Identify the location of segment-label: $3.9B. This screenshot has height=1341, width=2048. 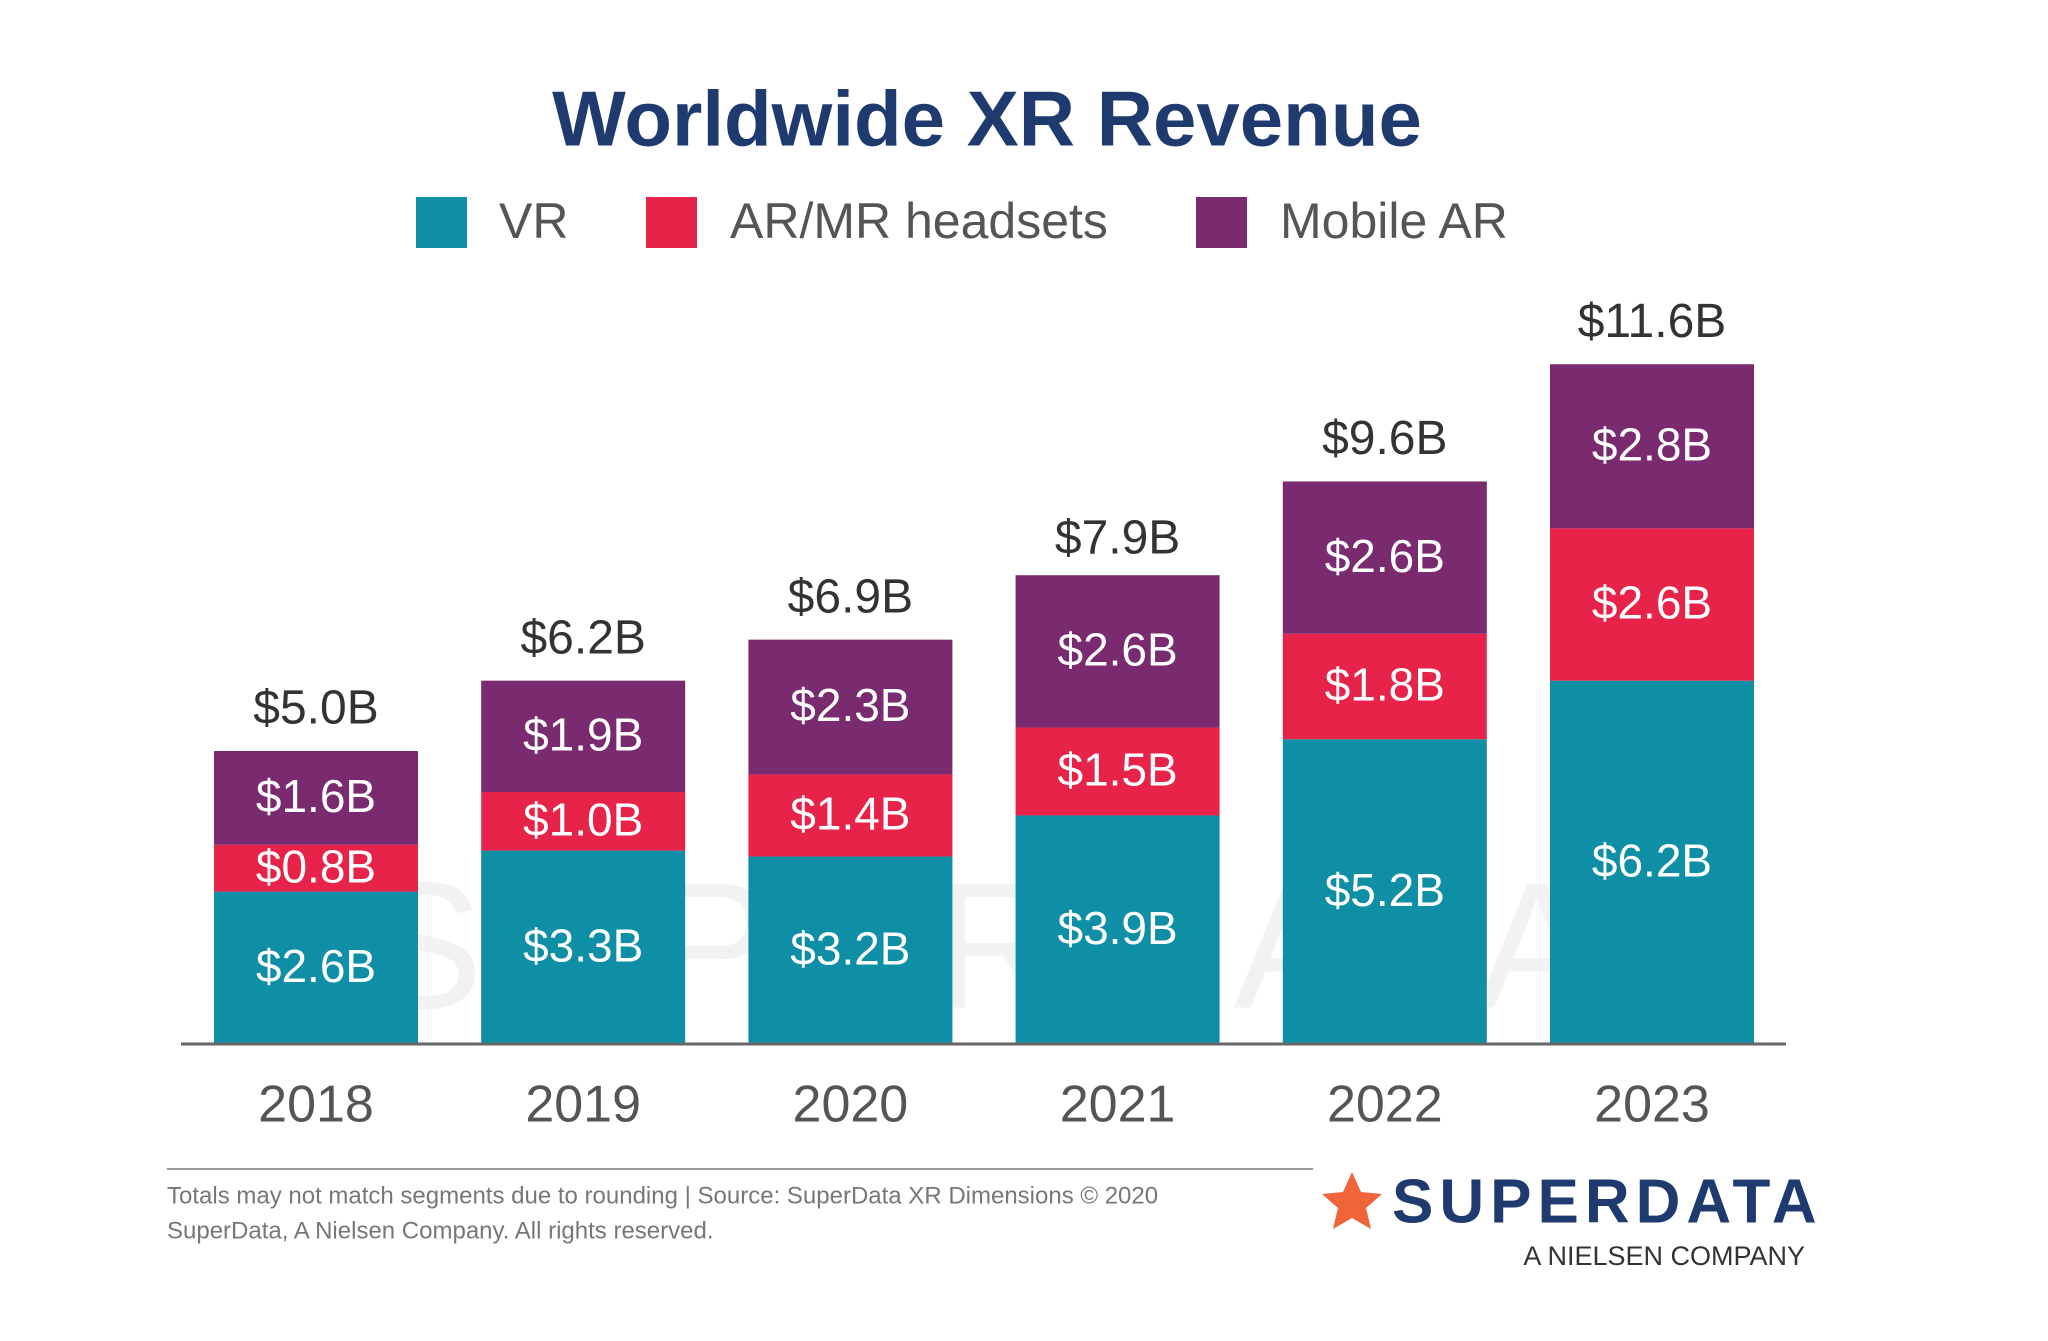
(1117, 928).